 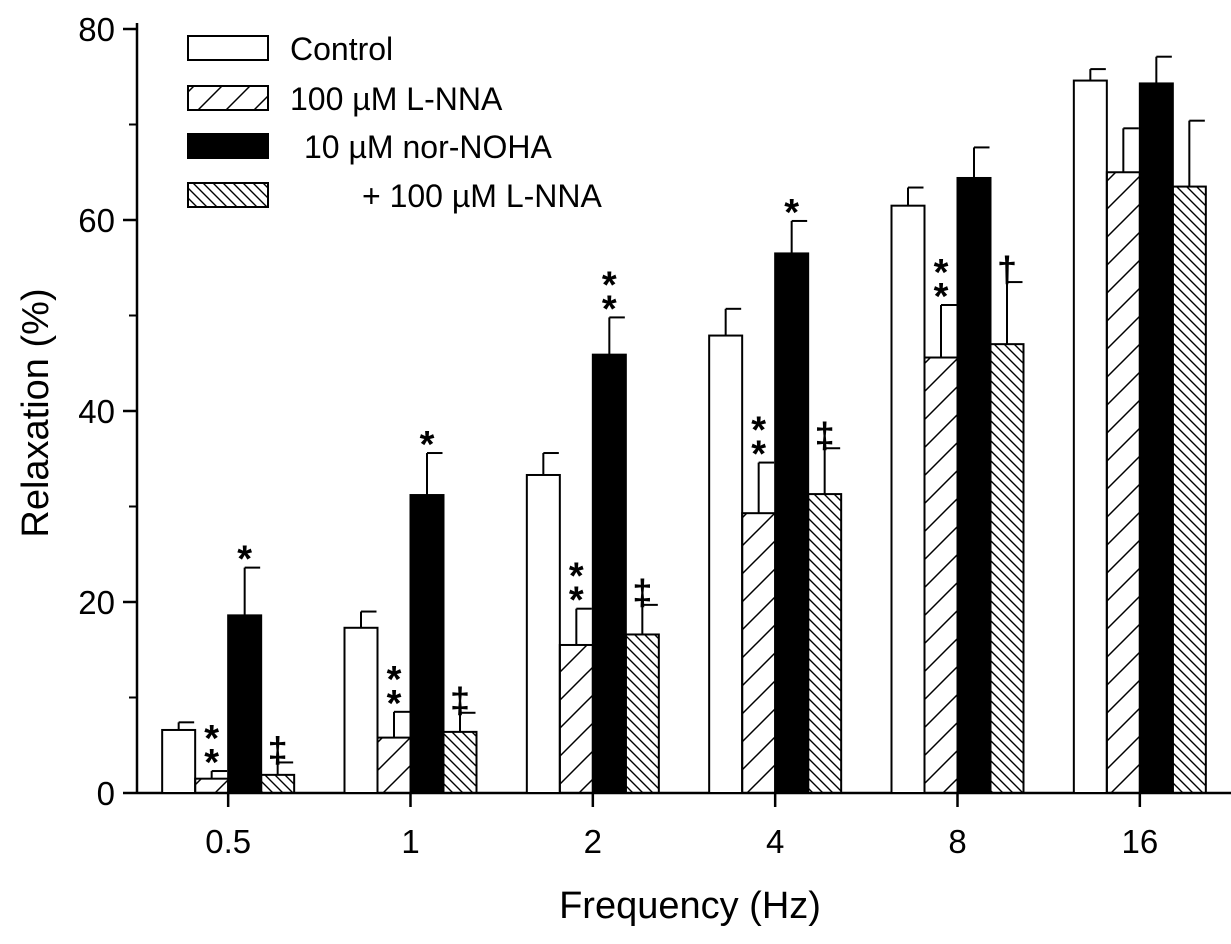 What do you see at coordinates (1007, 269) in the screenshot?
I see `significance-marker: †` at bounding box center [1007, 269].